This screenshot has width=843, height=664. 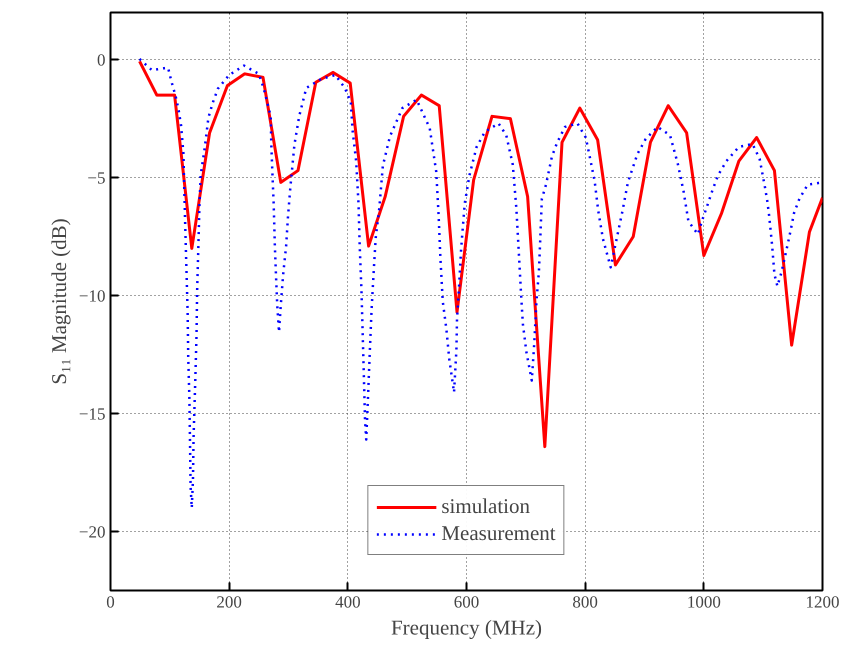 What do you see at coordinates (466, 628) in the screenshot?
I see `x-axis-title: Frequency (MHz)` at bounding box center [466, 628].